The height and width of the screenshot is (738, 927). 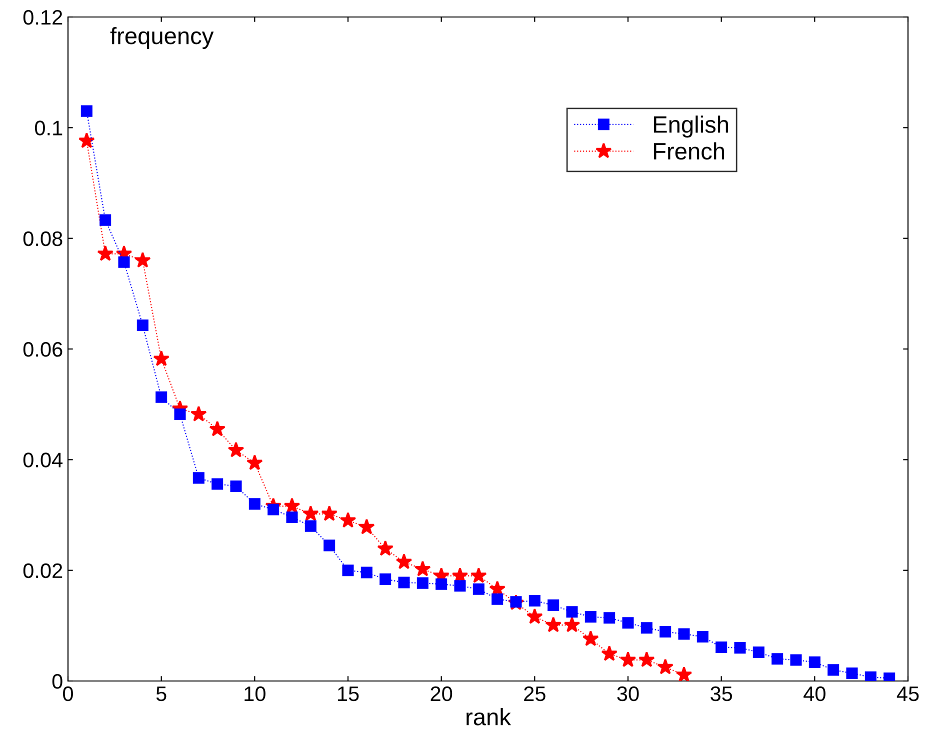 What do you see at coordinates (348, 694) in the screenshot?
I see `x-tick-label: 15` at bounding box center [348, 694].